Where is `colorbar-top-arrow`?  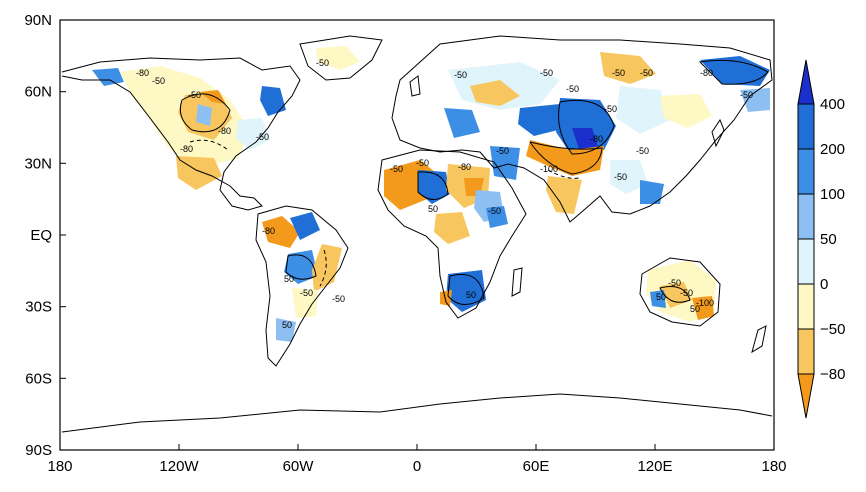 colorbar-top-arrow is located at coordinates (806, 82).